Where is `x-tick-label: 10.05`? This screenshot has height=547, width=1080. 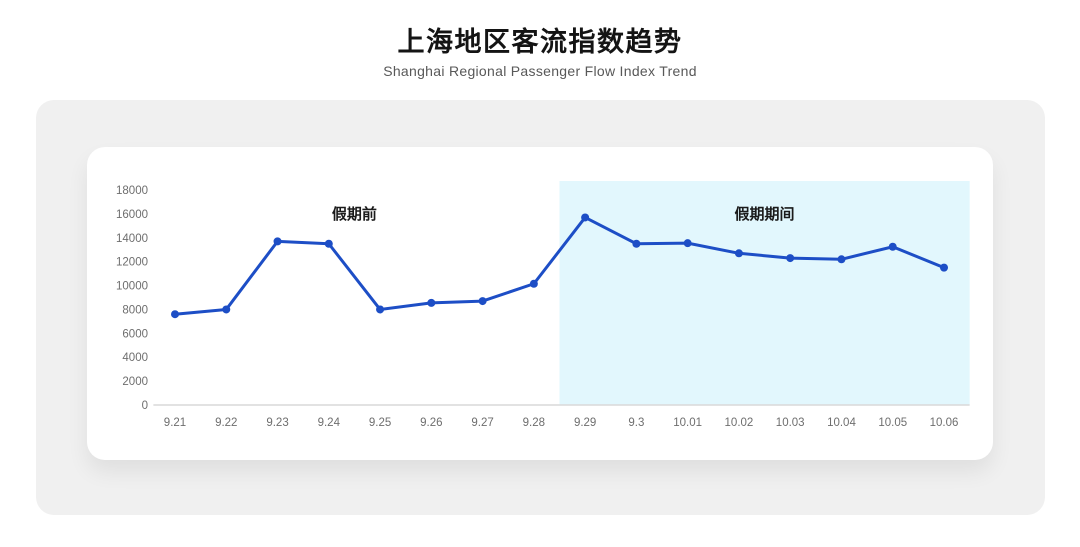
x-tick-label: 10.05 is located at coordinates (892, 423).